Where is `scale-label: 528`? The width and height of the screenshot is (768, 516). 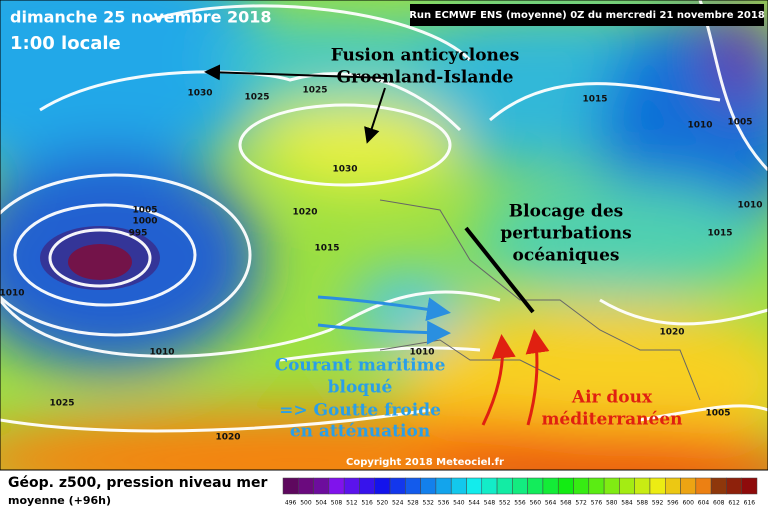 scale-label: 528 is located at coordinates (413, 503).